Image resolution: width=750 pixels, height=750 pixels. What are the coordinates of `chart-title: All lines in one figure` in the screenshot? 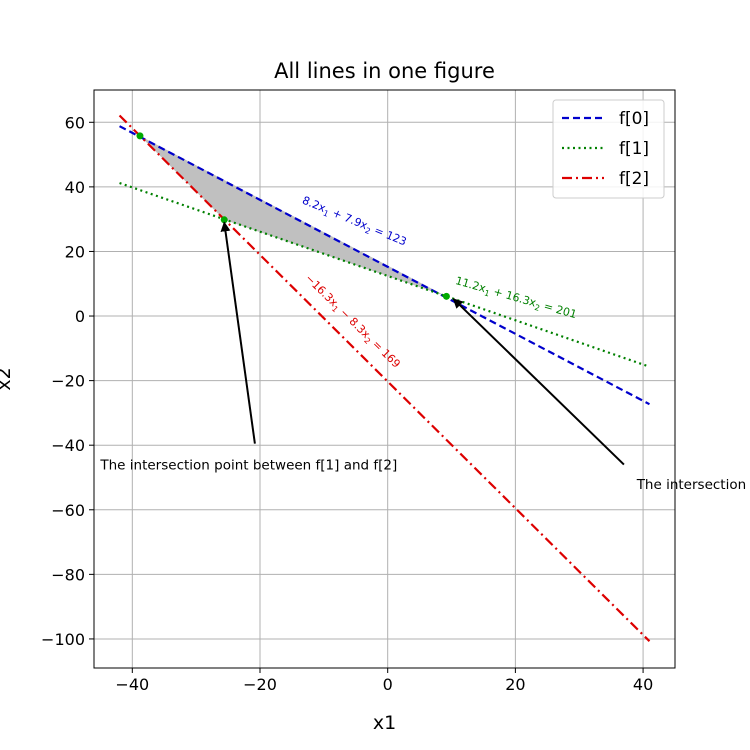 It's located at (384, 71).